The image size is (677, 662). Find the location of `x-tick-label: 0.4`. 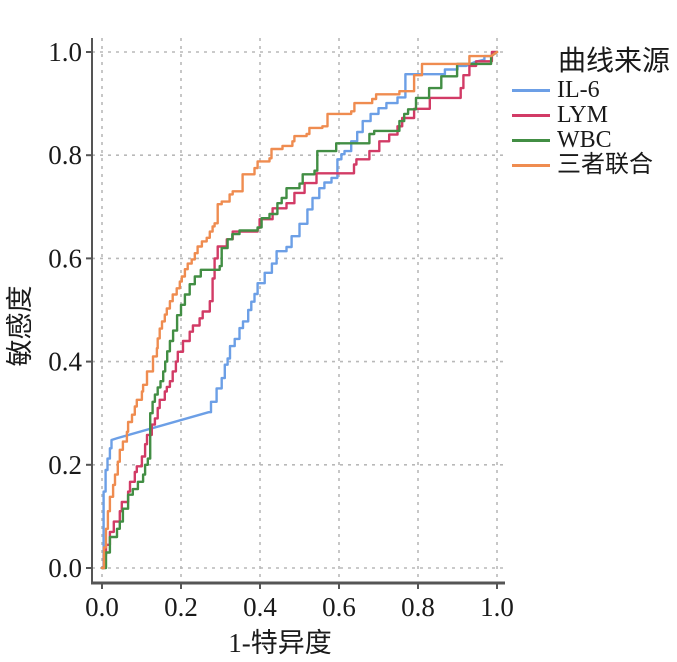

x-tick-label: 0.4 is located at coordinates (260, 607).